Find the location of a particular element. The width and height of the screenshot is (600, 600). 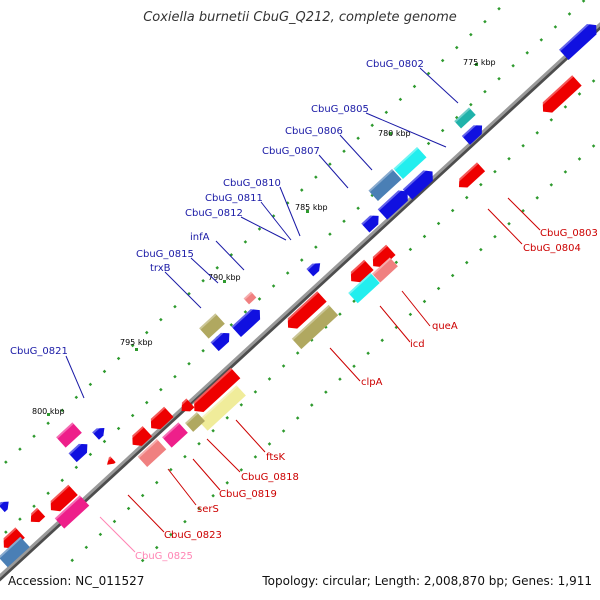

gene-label-cbug_0802: CbuG_0802 is located at coordinates (395, 64).